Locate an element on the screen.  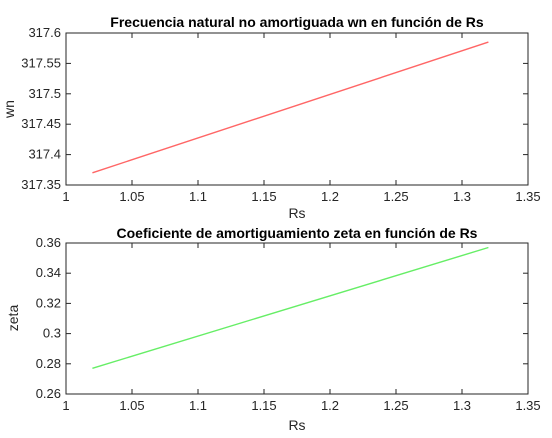
x-tick-label-wn: 1.2 is located at coordinates (330, 196).